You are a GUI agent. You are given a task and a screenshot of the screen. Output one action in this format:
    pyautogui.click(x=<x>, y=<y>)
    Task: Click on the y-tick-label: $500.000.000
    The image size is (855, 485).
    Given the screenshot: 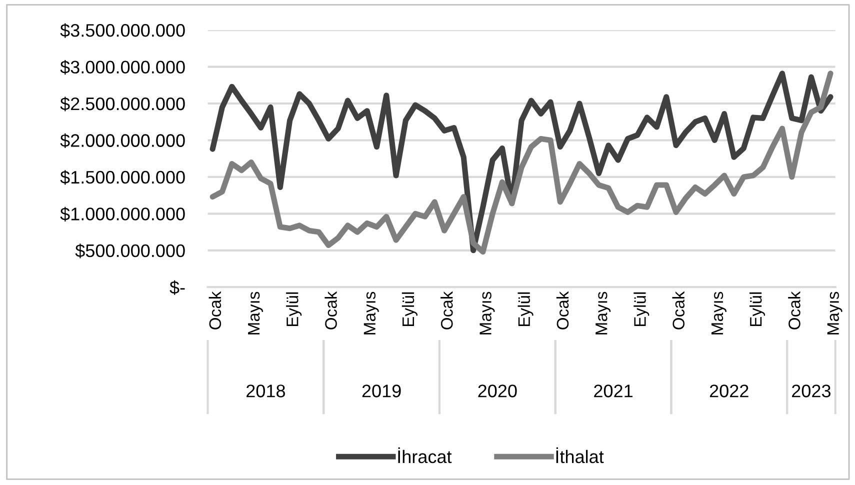 What is the action you would take?
    pyautogui.click(x=130, y=251)
    